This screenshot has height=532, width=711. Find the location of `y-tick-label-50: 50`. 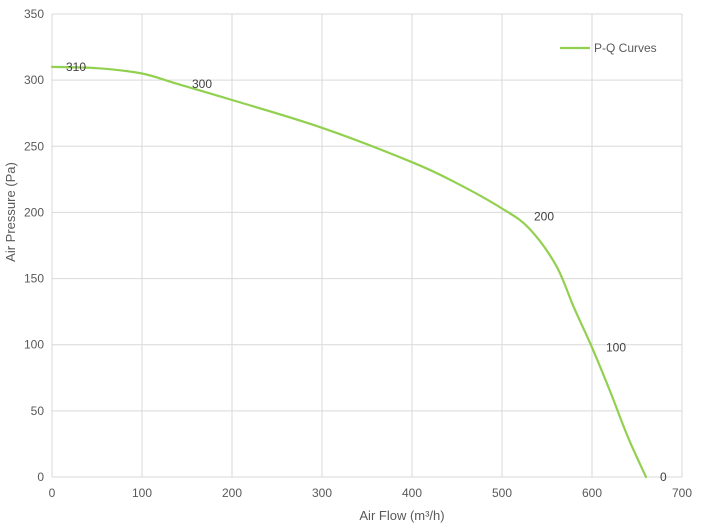

y-tick-label-50: 50 is located at coordinates (38, 411).